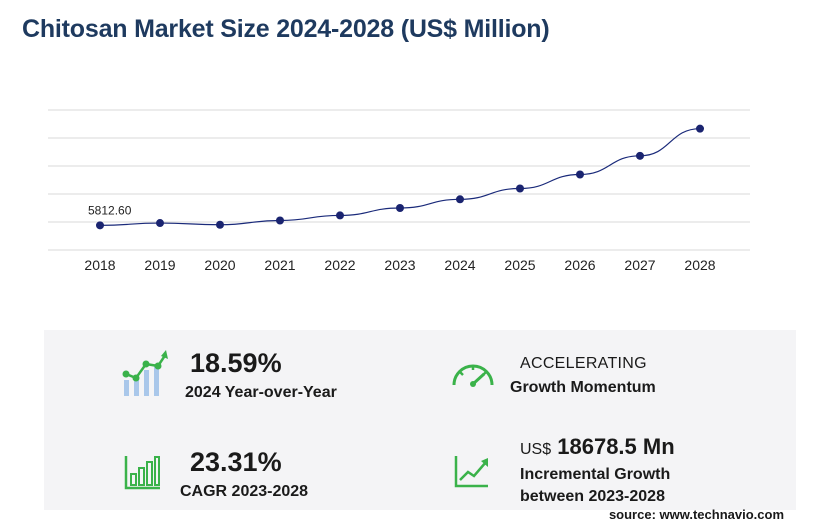  I want to click on x-tick-label: 2028, so click(699, 265).